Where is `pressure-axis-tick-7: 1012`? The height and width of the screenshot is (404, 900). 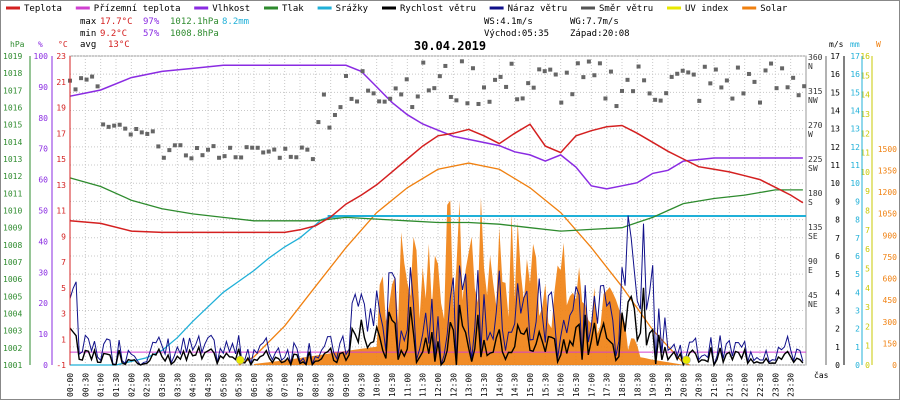 pressure-axis-tick-7: 1012 is located at coordinates (12, 176).